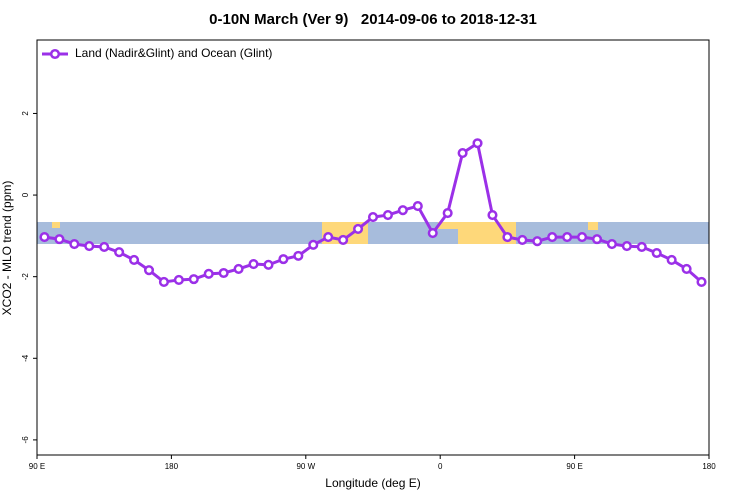 The height and width of the screenshot is (500, 750). Describe the element at coordinates (173, 53) in the screenshot. I see `legend-label: Land (Nadir&Glint) and Ocean (Glint)` at that location.